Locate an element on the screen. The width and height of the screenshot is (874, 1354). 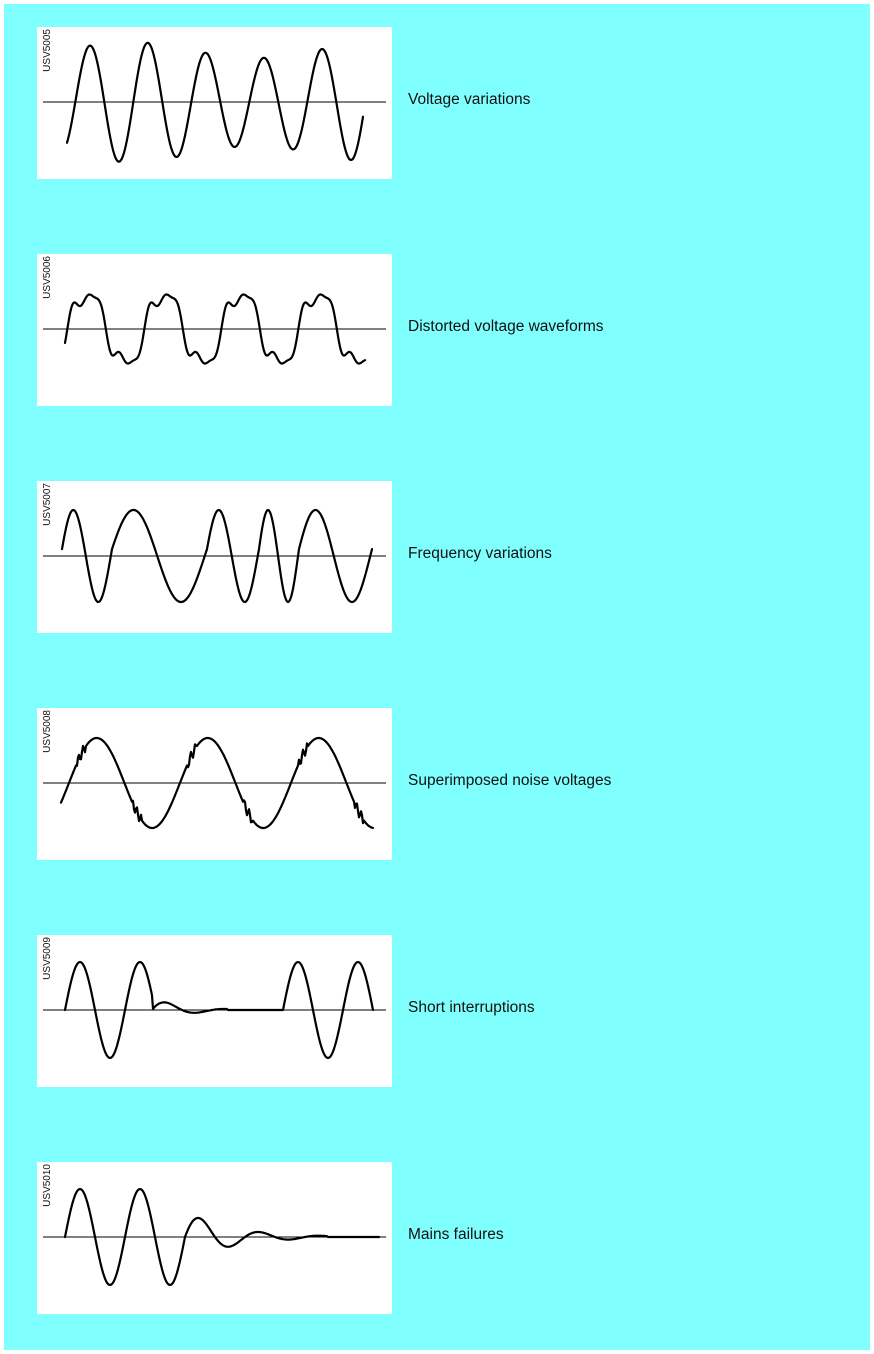
waveform-card: USV5009 is located at coordinates (214, 1011).